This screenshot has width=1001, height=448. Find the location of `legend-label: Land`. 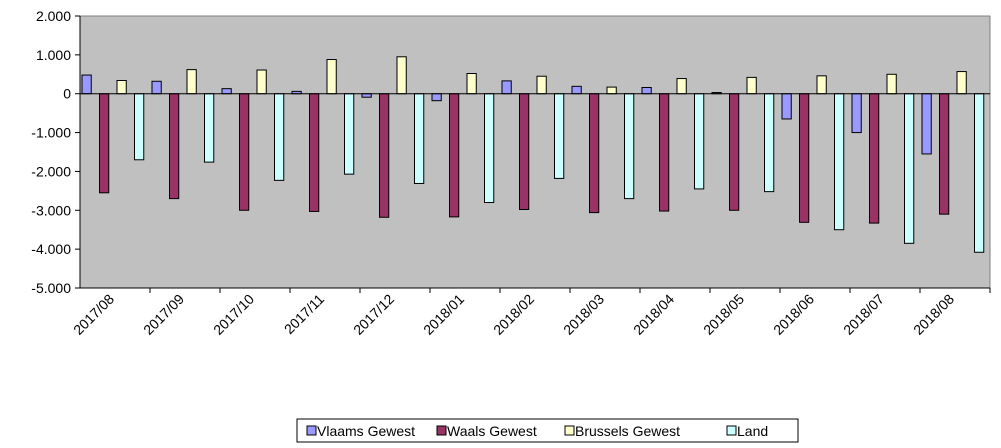

legend-label: Land is located at coordinates (752, 431).